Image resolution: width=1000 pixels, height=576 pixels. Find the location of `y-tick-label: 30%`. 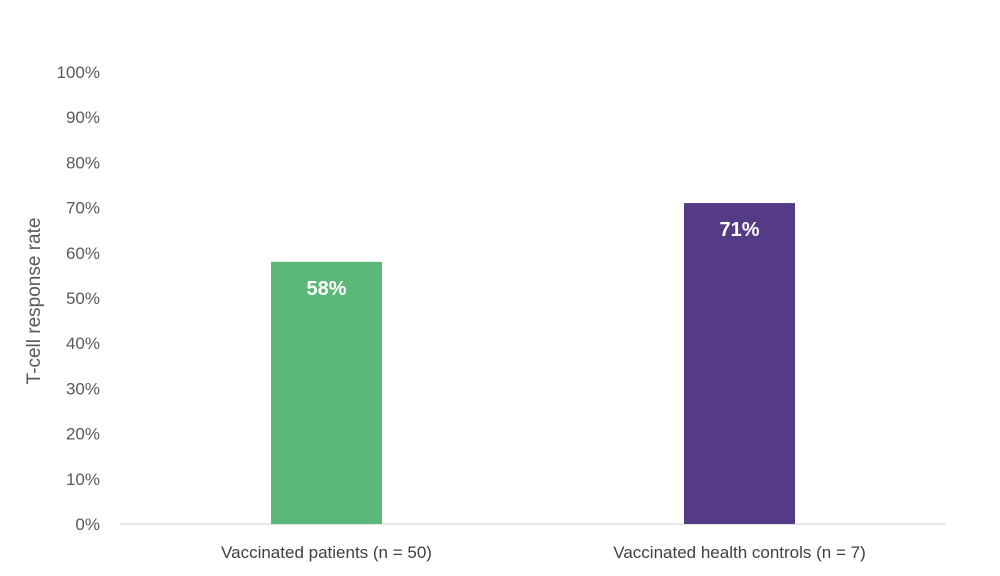

y-tick-label: 30% is located at coordinates (83, 388).